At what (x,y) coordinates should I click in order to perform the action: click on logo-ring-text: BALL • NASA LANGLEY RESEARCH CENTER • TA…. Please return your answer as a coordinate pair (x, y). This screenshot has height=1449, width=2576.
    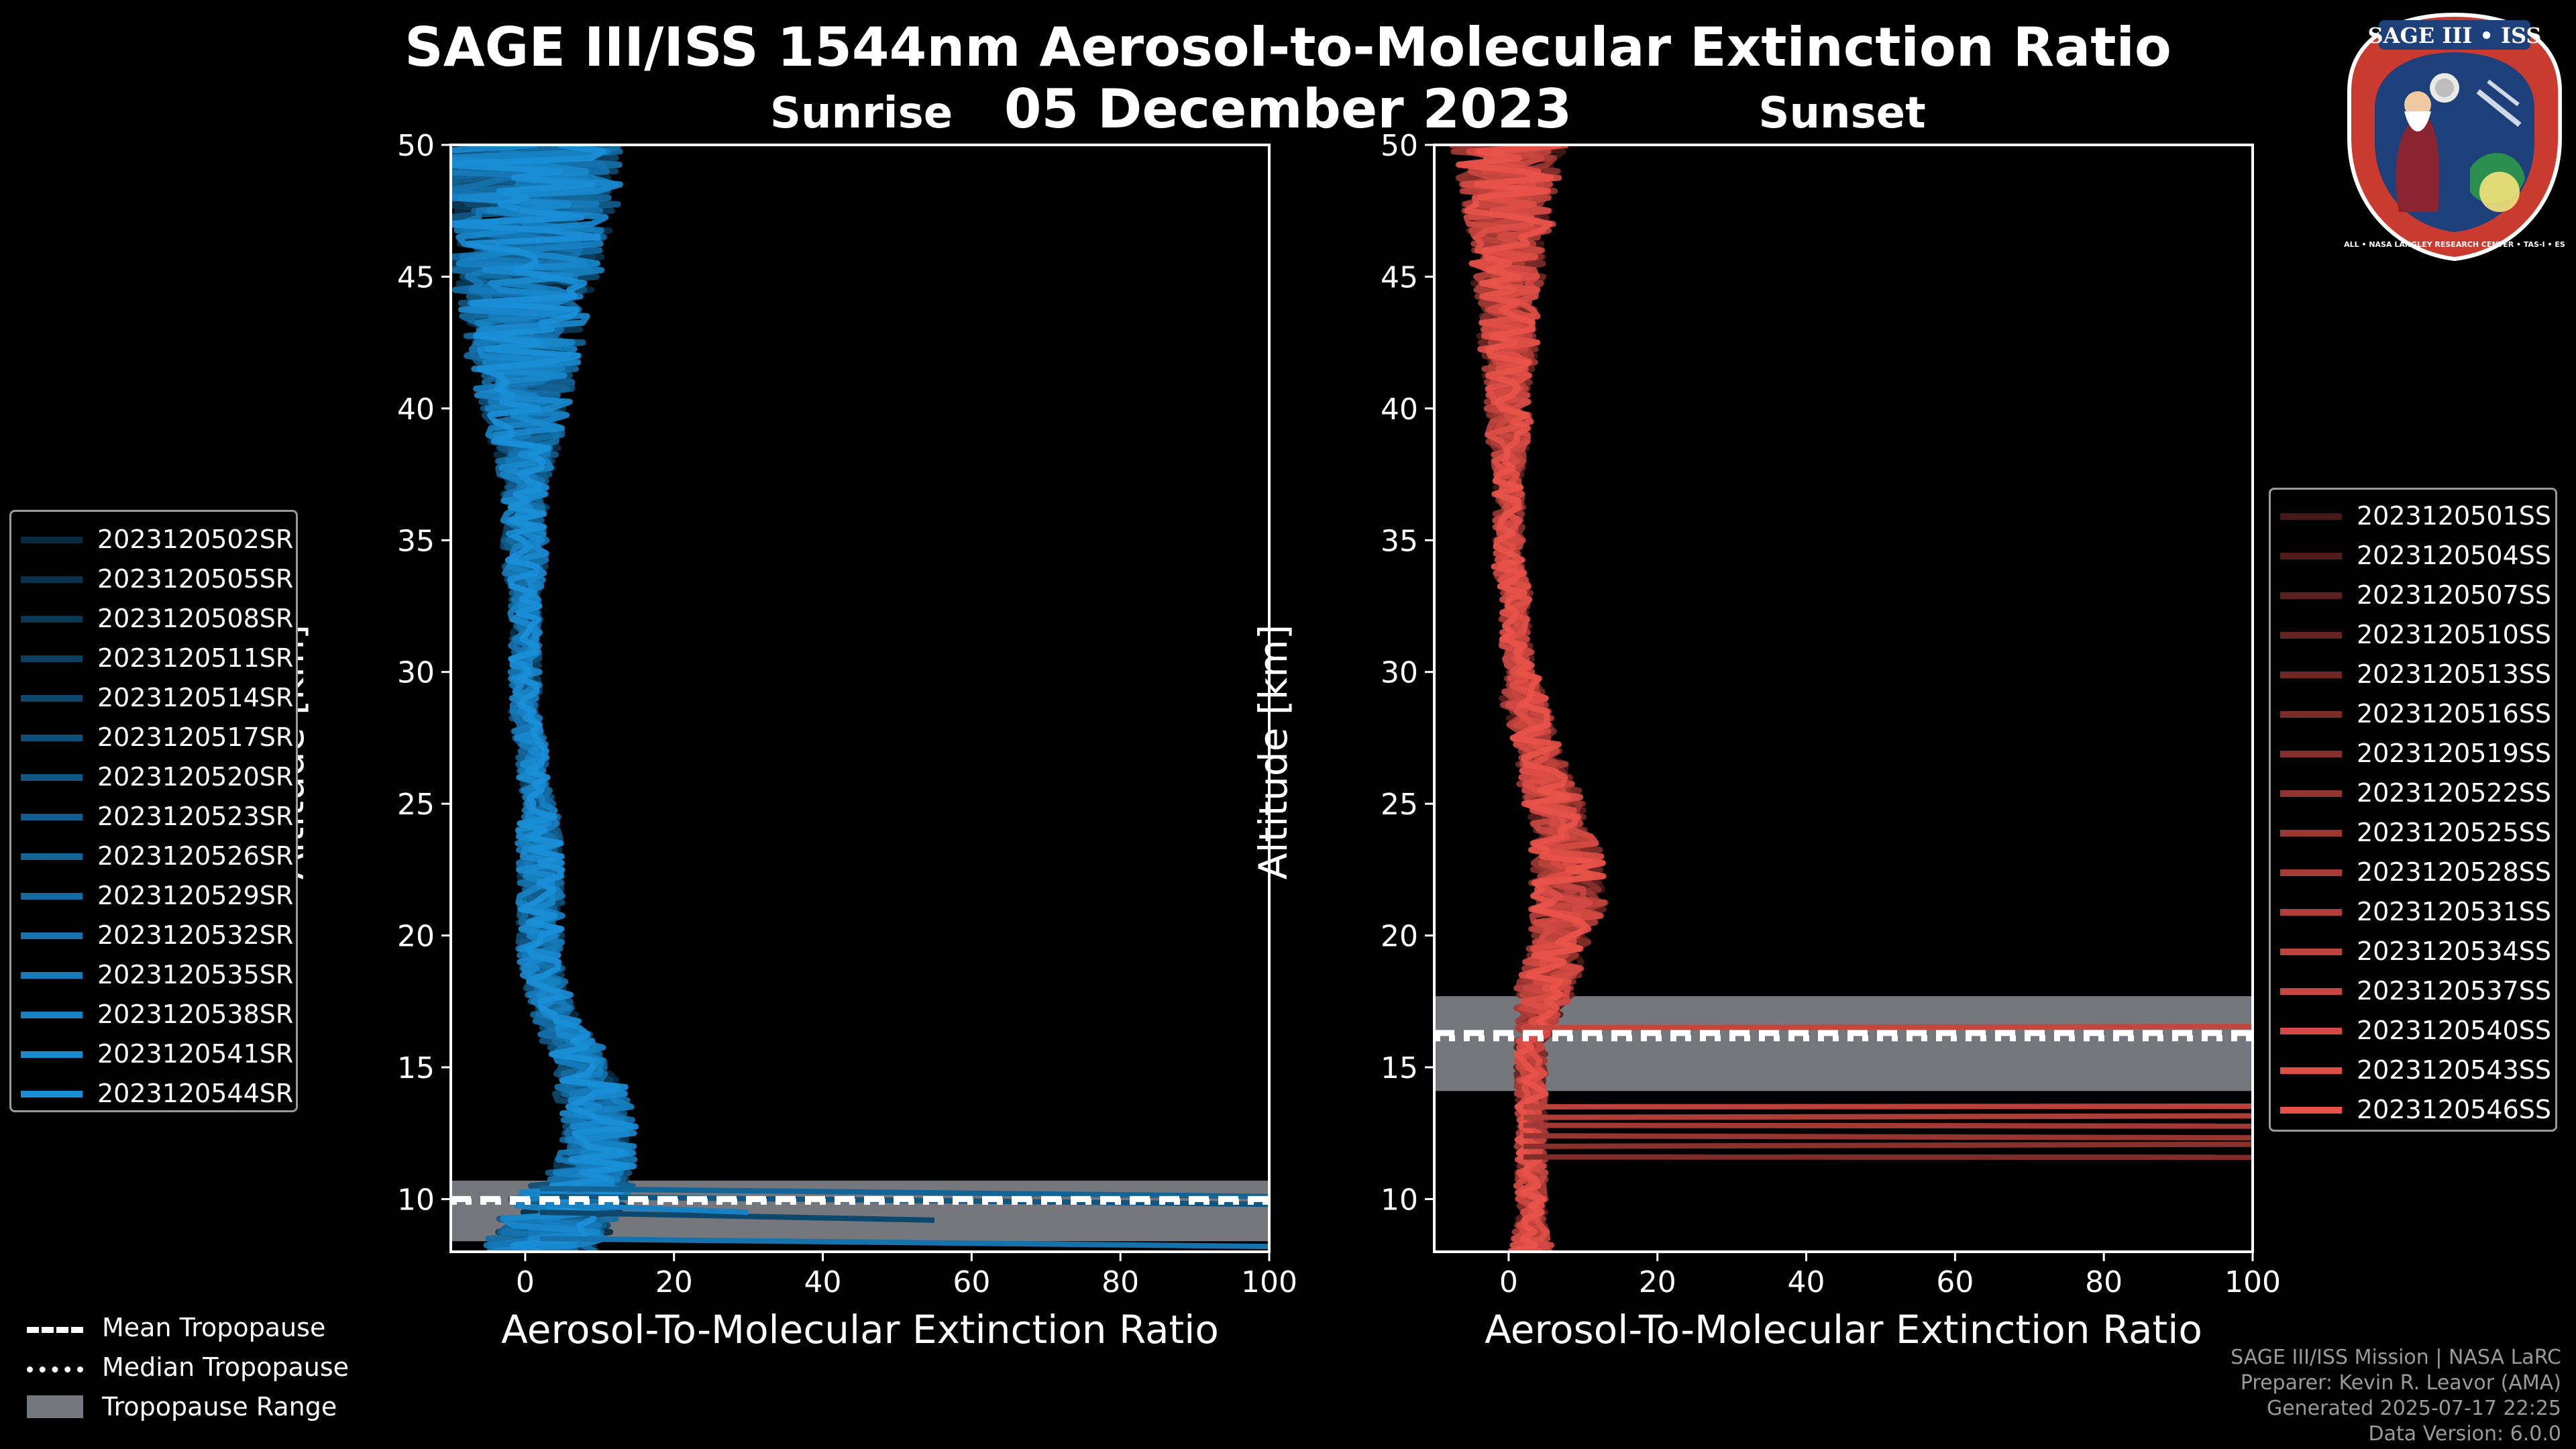
    Looking at the image, I should click on (2454, 244).